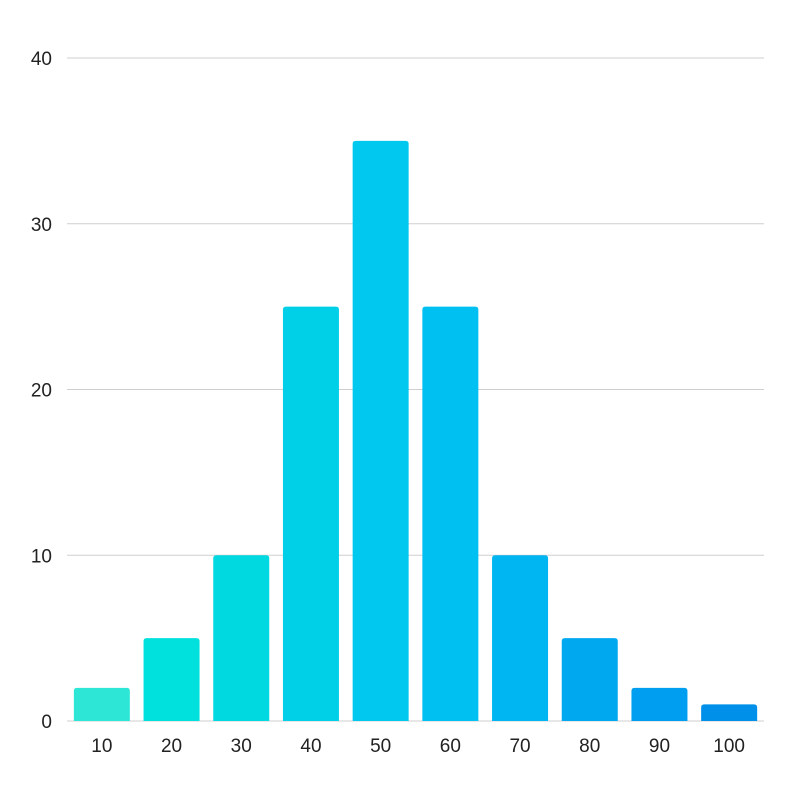  Describe the element at coordinates (418, 746) in the screenshot. I see `x-axis-tick-labels: 10 20 30 40 50 60 70 80 90 100` at that location.